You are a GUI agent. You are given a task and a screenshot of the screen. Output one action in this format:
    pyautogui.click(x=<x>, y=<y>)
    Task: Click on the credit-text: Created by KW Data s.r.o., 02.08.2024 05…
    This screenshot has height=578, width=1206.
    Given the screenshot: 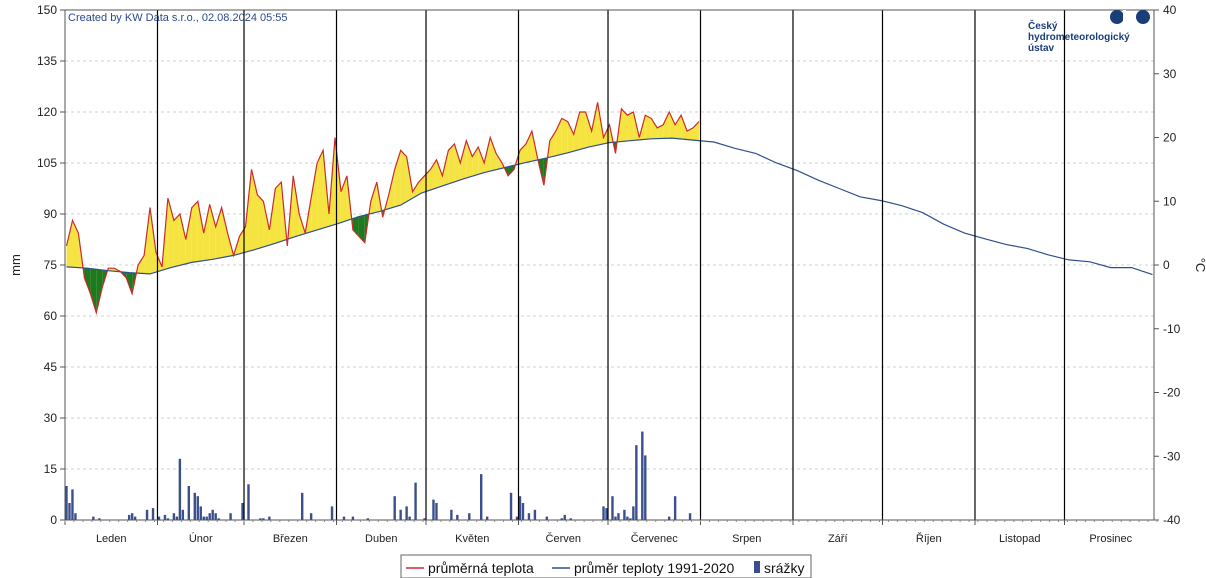 What is the action you would take?
    pyautogui.click(x=178, y=18)
    